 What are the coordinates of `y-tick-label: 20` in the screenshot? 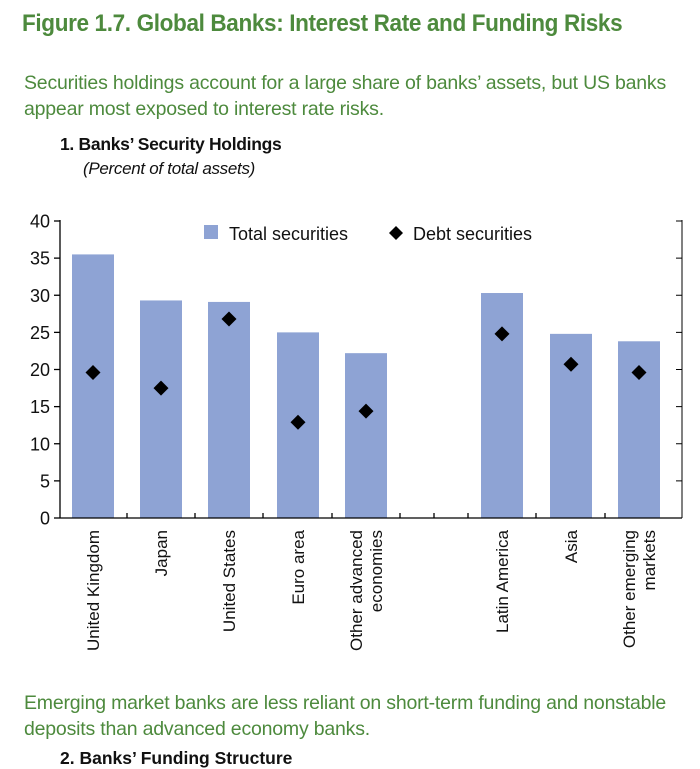 It's located at (40, 370).